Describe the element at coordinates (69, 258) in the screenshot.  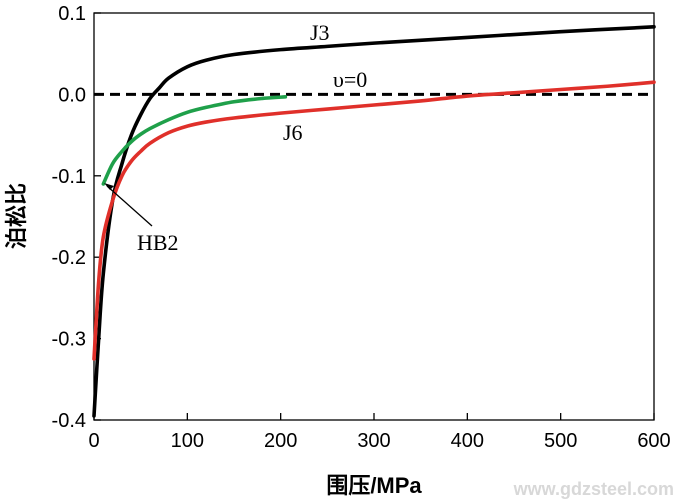
I see `y-tick-label: -0.2` at that location.